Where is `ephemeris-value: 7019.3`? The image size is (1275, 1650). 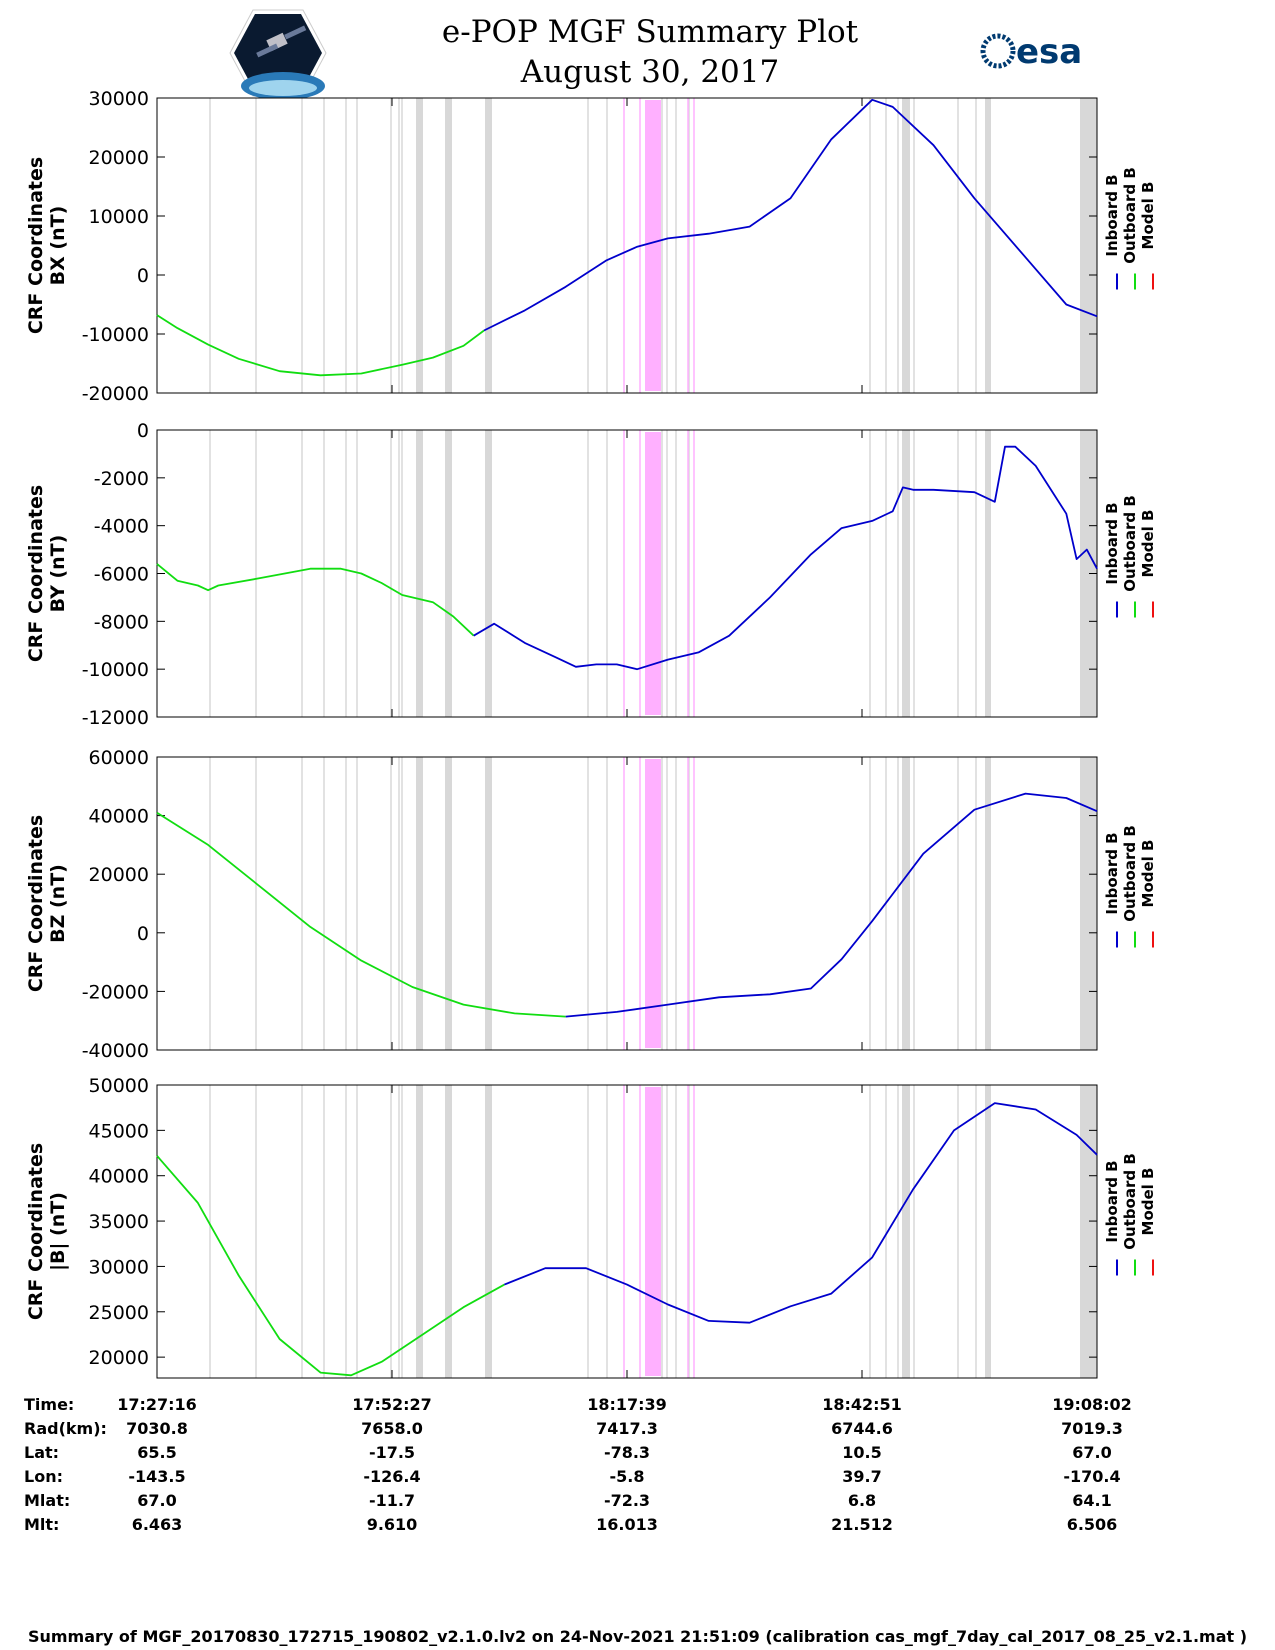 ephemeris-value: 7019.3 is located at coordinates (1092, 1428).